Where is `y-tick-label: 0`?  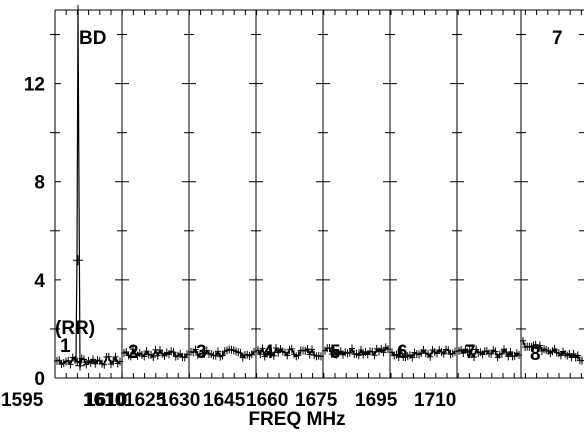
y-tick-label: 0 is located at coordinates (39, 379).